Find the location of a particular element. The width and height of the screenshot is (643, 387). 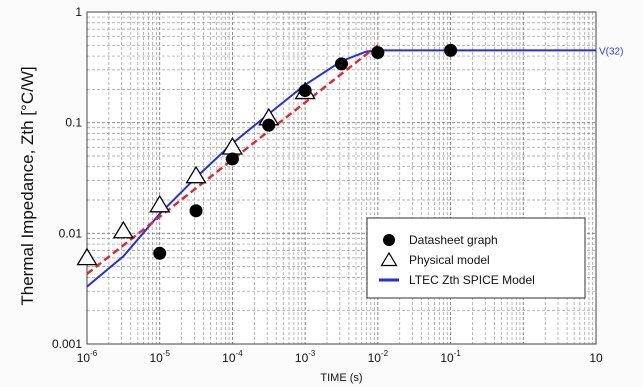

y-tick-label: 0.1 is located at coordinates (73, 123).